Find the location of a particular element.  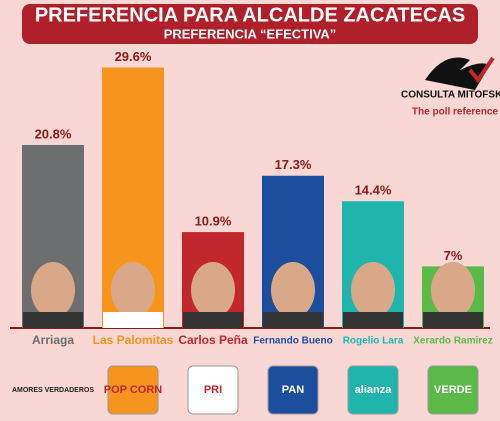

party-logo-text: alianza is located at coordinates (374, 390).